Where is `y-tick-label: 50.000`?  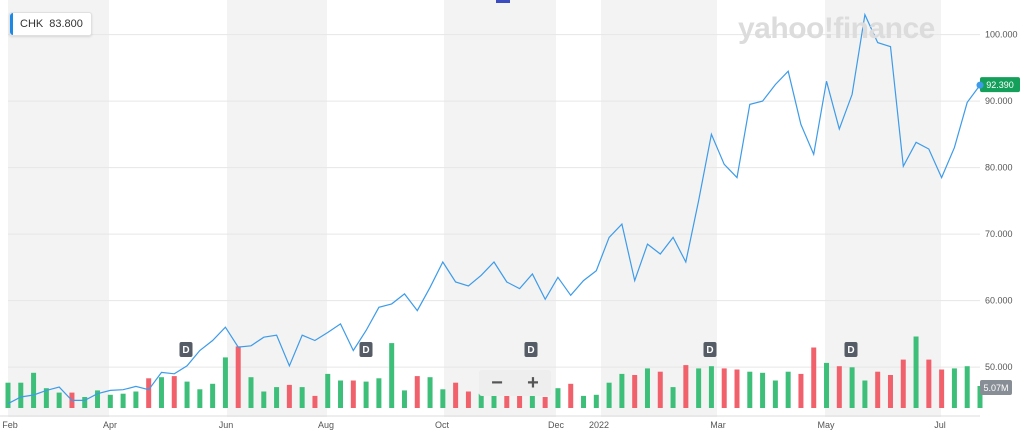
y-tick-label: 50.000 is located at coordinates (999, 367).